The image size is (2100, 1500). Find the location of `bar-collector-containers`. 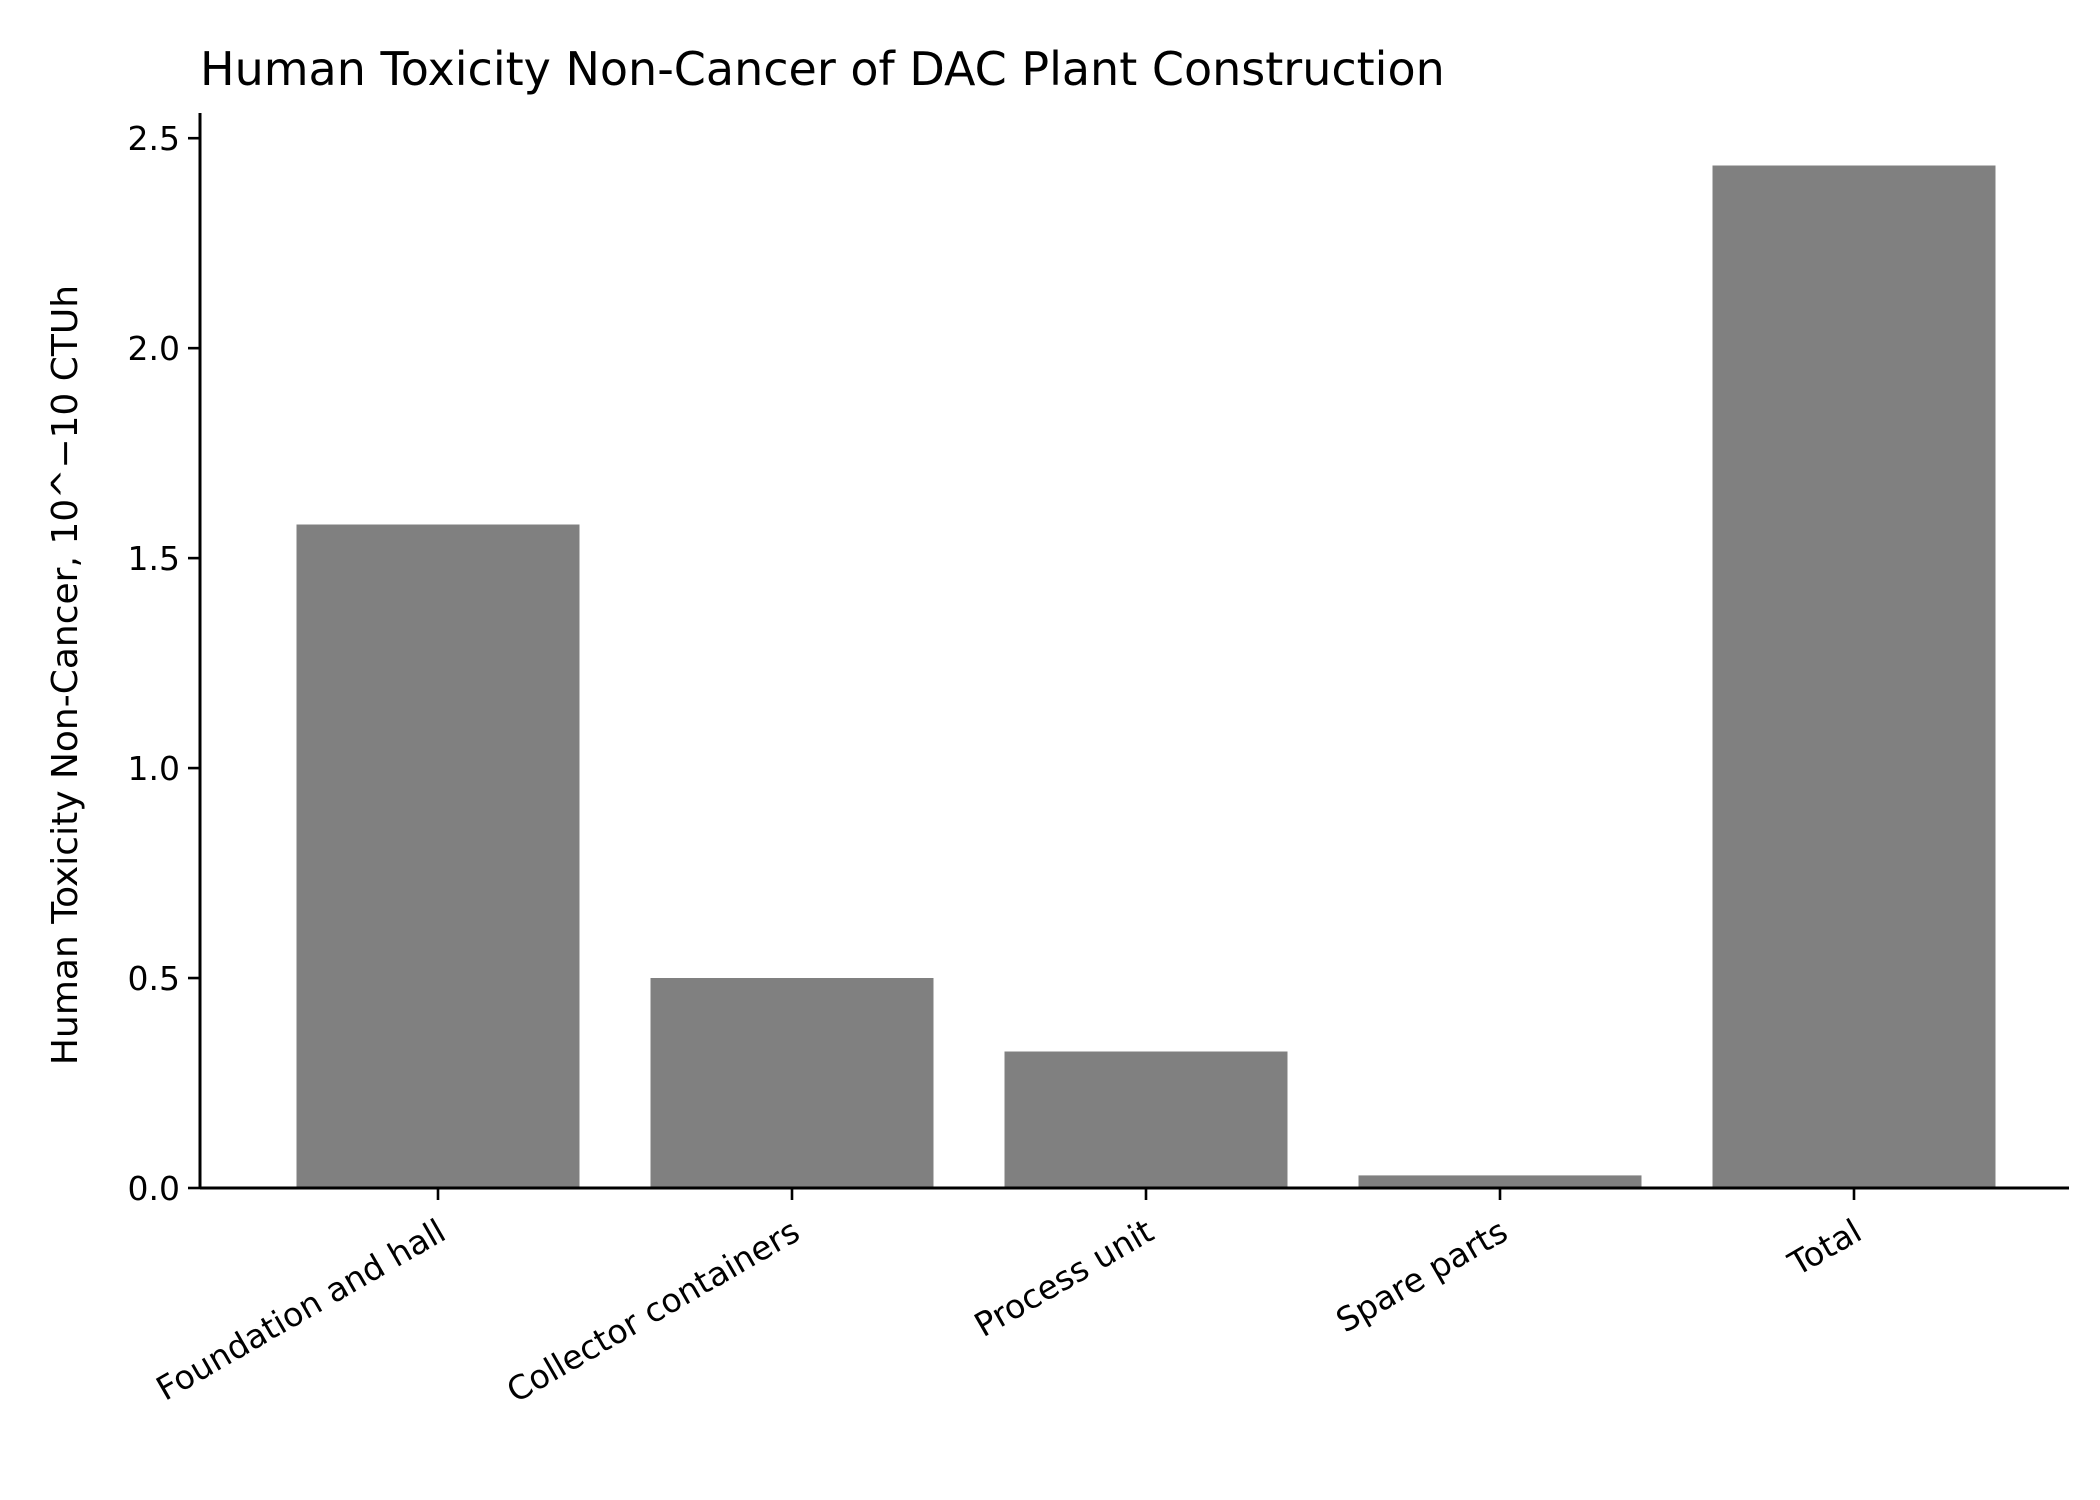

bar-collector-containers is located at coordinates (792, 1083).